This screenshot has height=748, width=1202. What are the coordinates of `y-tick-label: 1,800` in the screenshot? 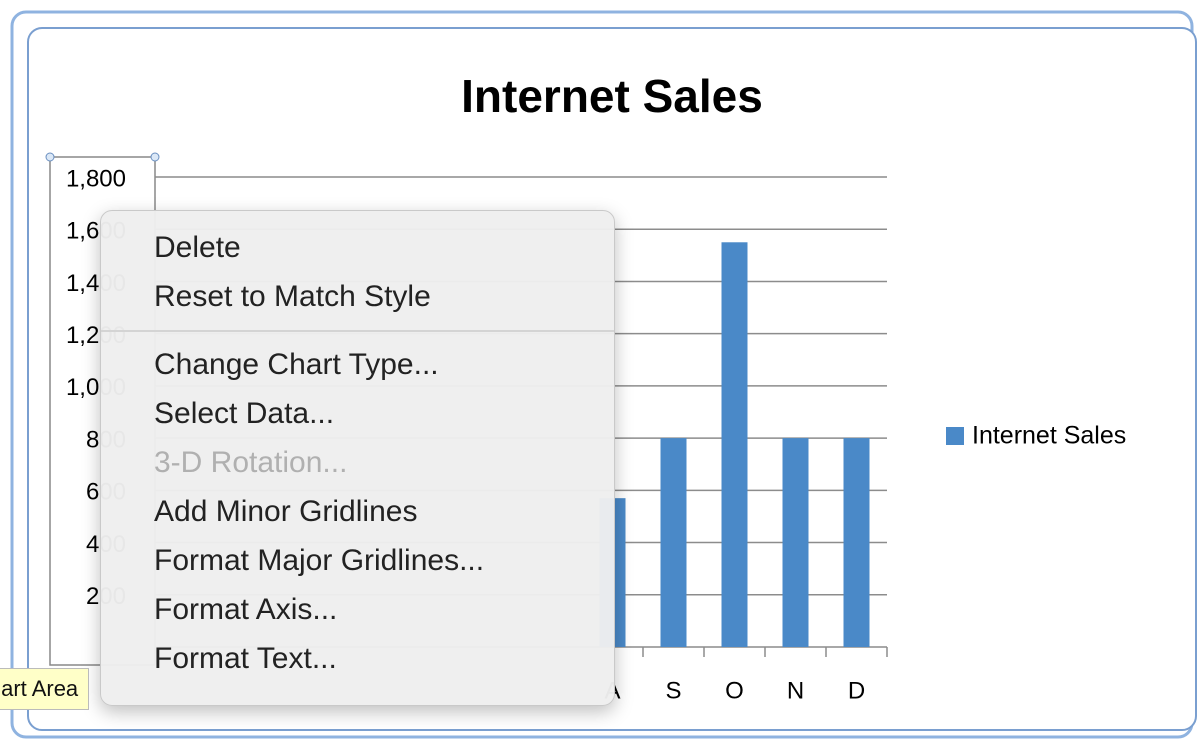 It's located at (96, 178).